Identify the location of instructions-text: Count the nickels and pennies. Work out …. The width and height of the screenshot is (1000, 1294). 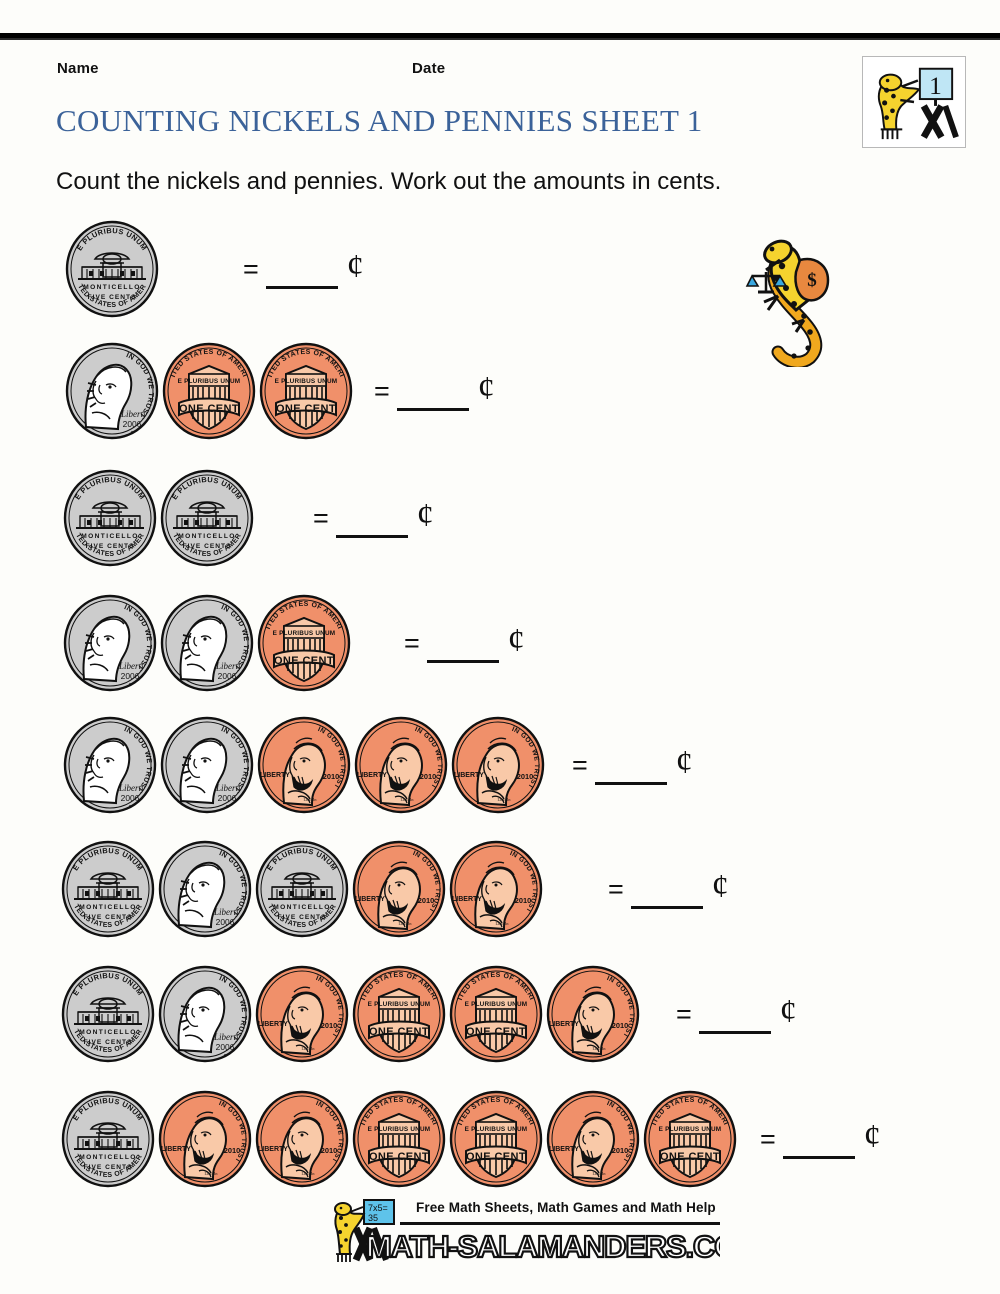
(389, 181).